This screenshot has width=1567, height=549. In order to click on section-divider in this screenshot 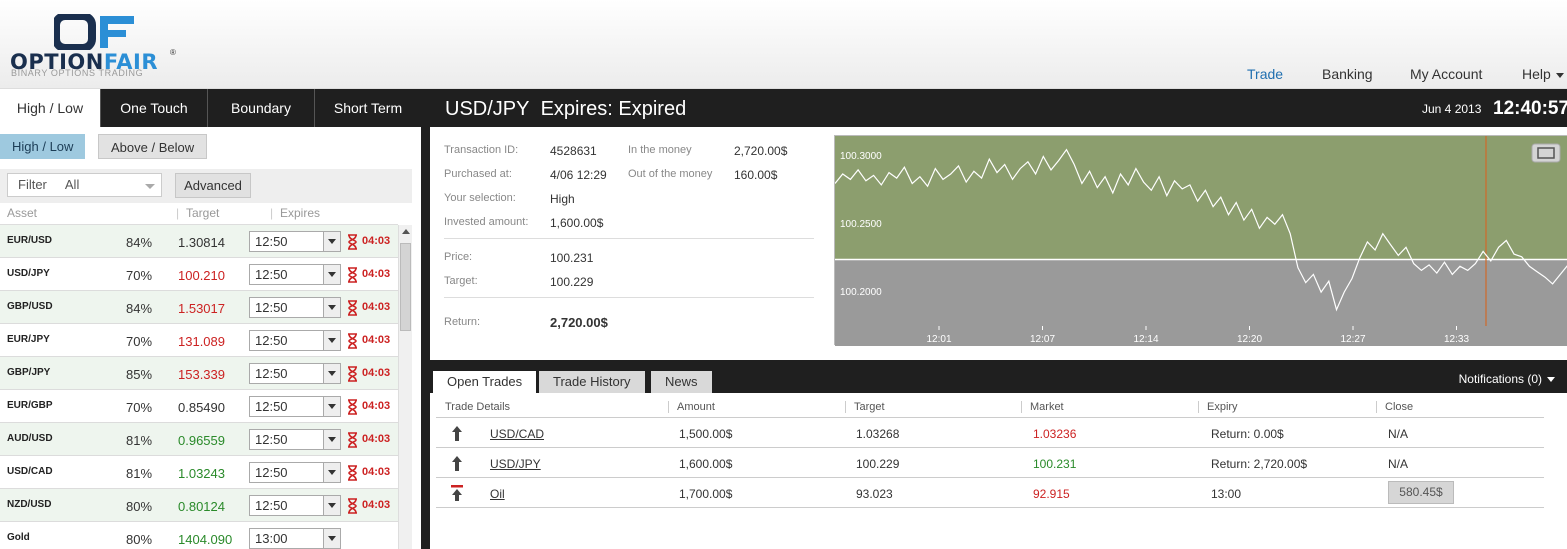, I will do `click(998, 365)`.